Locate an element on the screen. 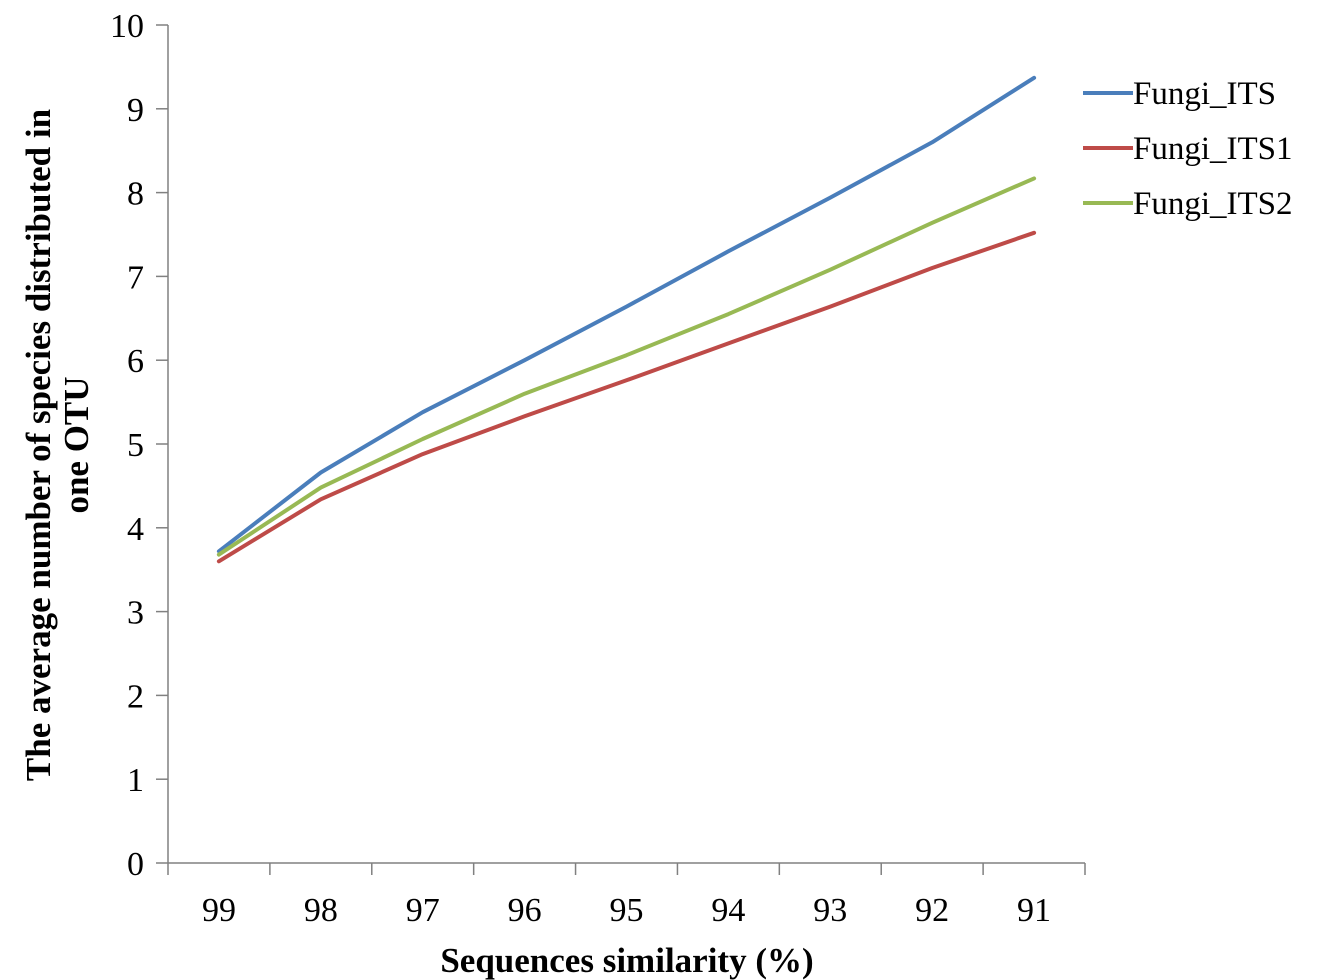 This screenshot has height=980, width=1336. y-axis-title-line: one OTU is located at coordinates (76, 444).